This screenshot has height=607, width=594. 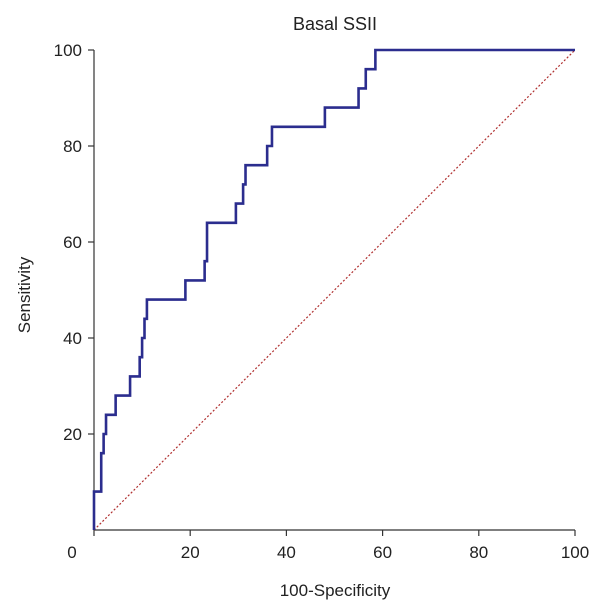 I want to click on y-tick-label: 20, so click(x=72, y=434).